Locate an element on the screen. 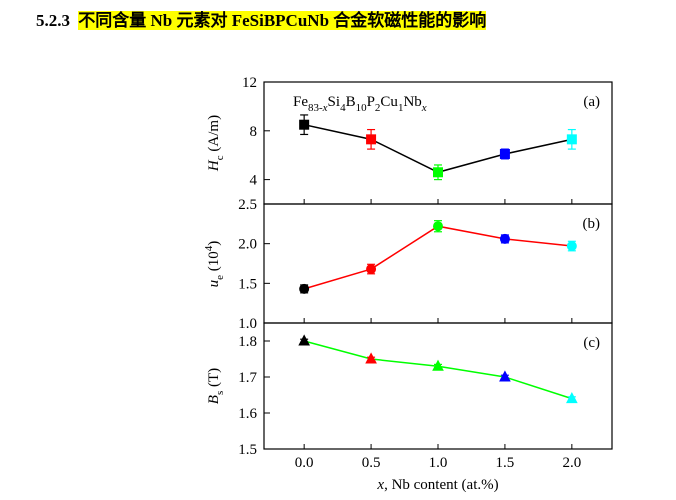 Image resolution: width=676 pixels, height=500 pixels. panel-1-ytick-label: 8 is located at coordinates (254, 132).